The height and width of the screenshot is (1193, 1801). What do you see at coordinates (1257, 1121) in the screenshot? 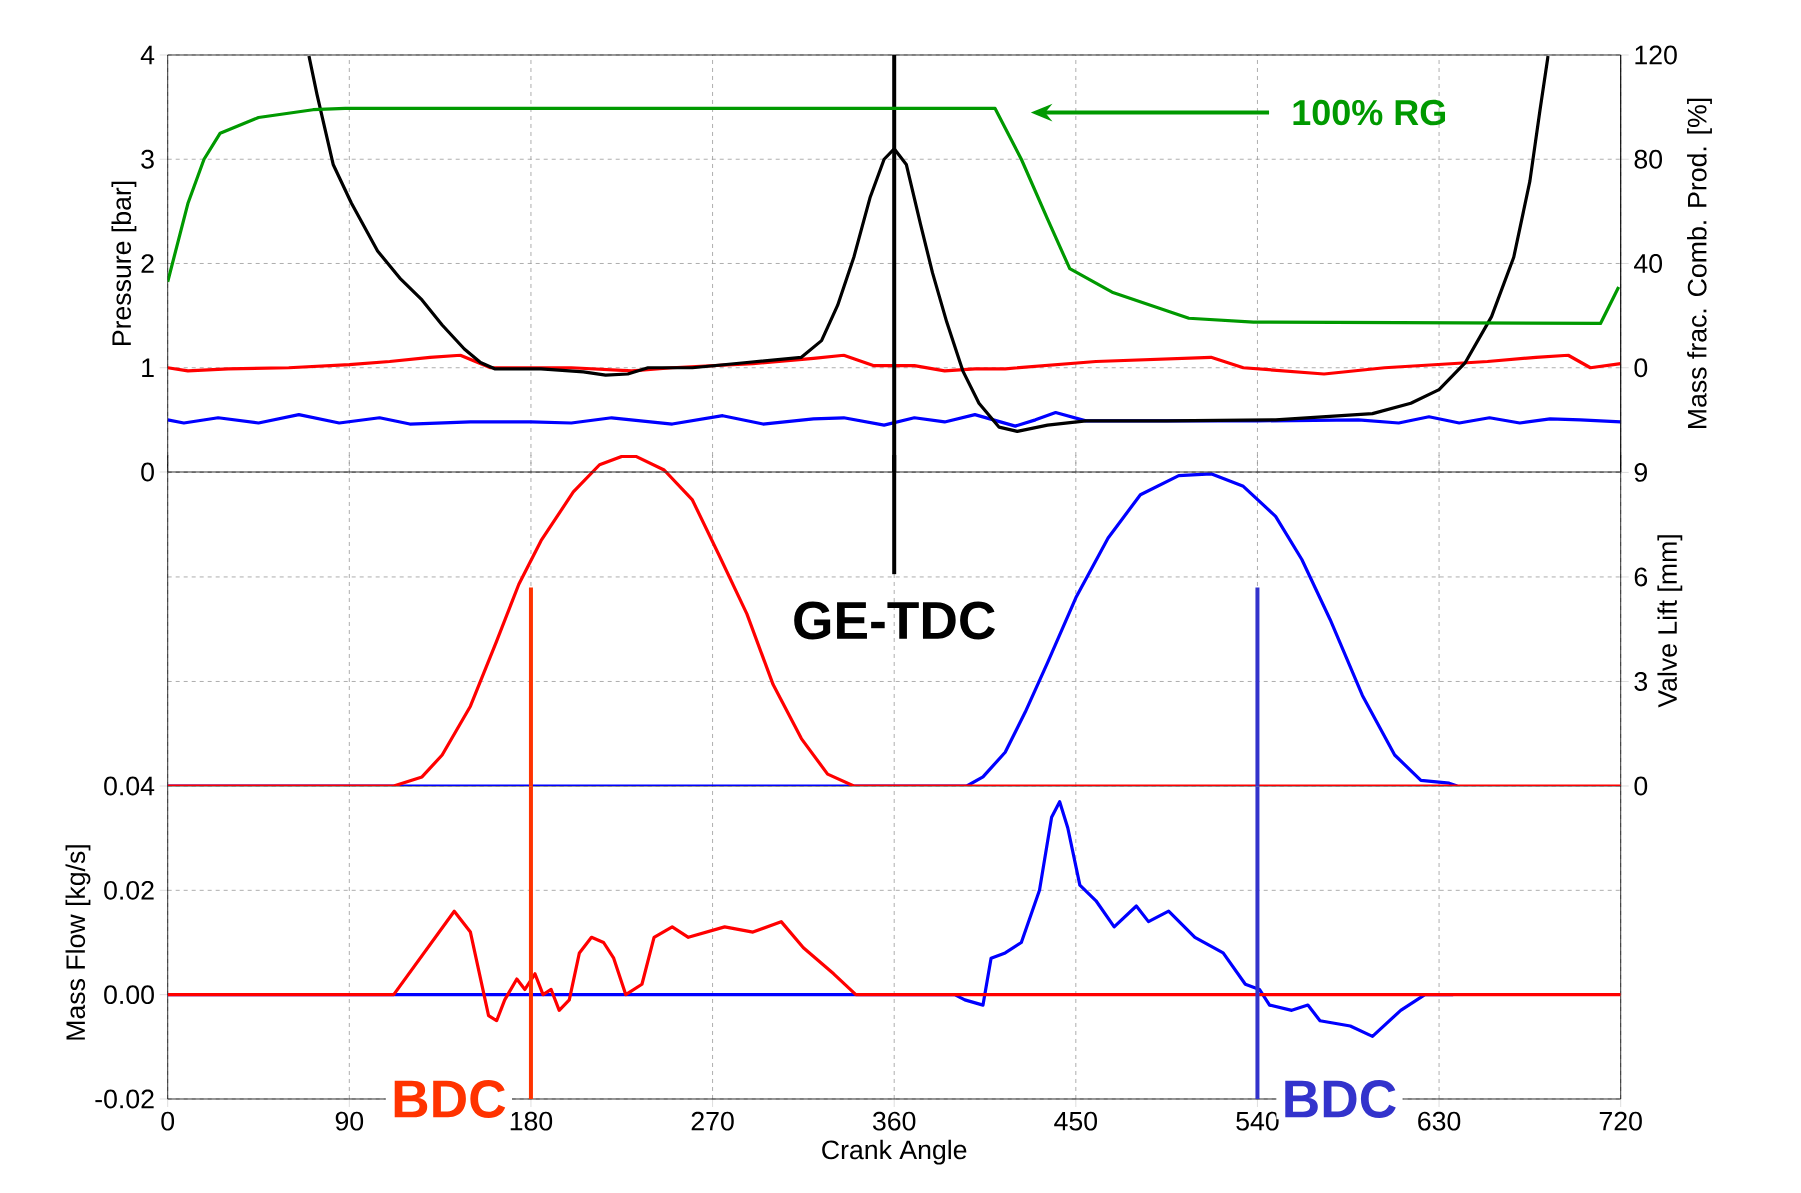
I see `x-tick-label: 540` at bounding box center [1257, 1121].